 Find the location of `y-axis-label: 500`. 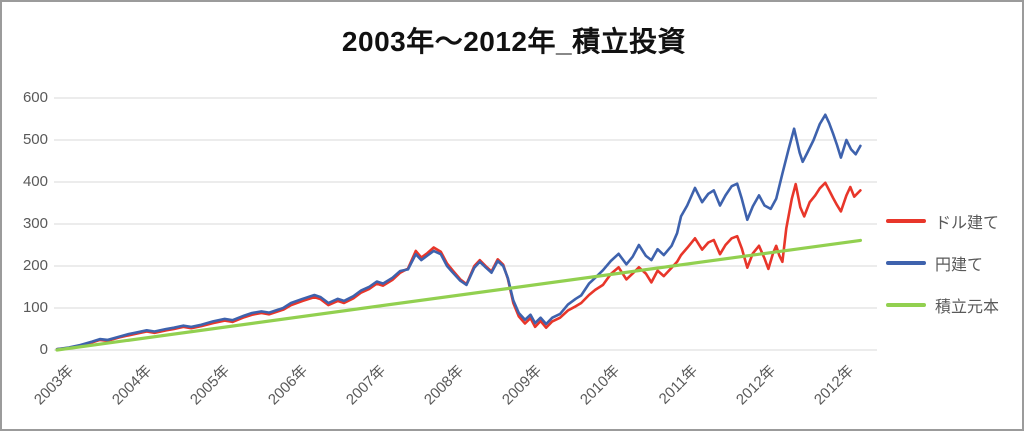

y-axis-label: 500 is located at coordinates (35, 139).